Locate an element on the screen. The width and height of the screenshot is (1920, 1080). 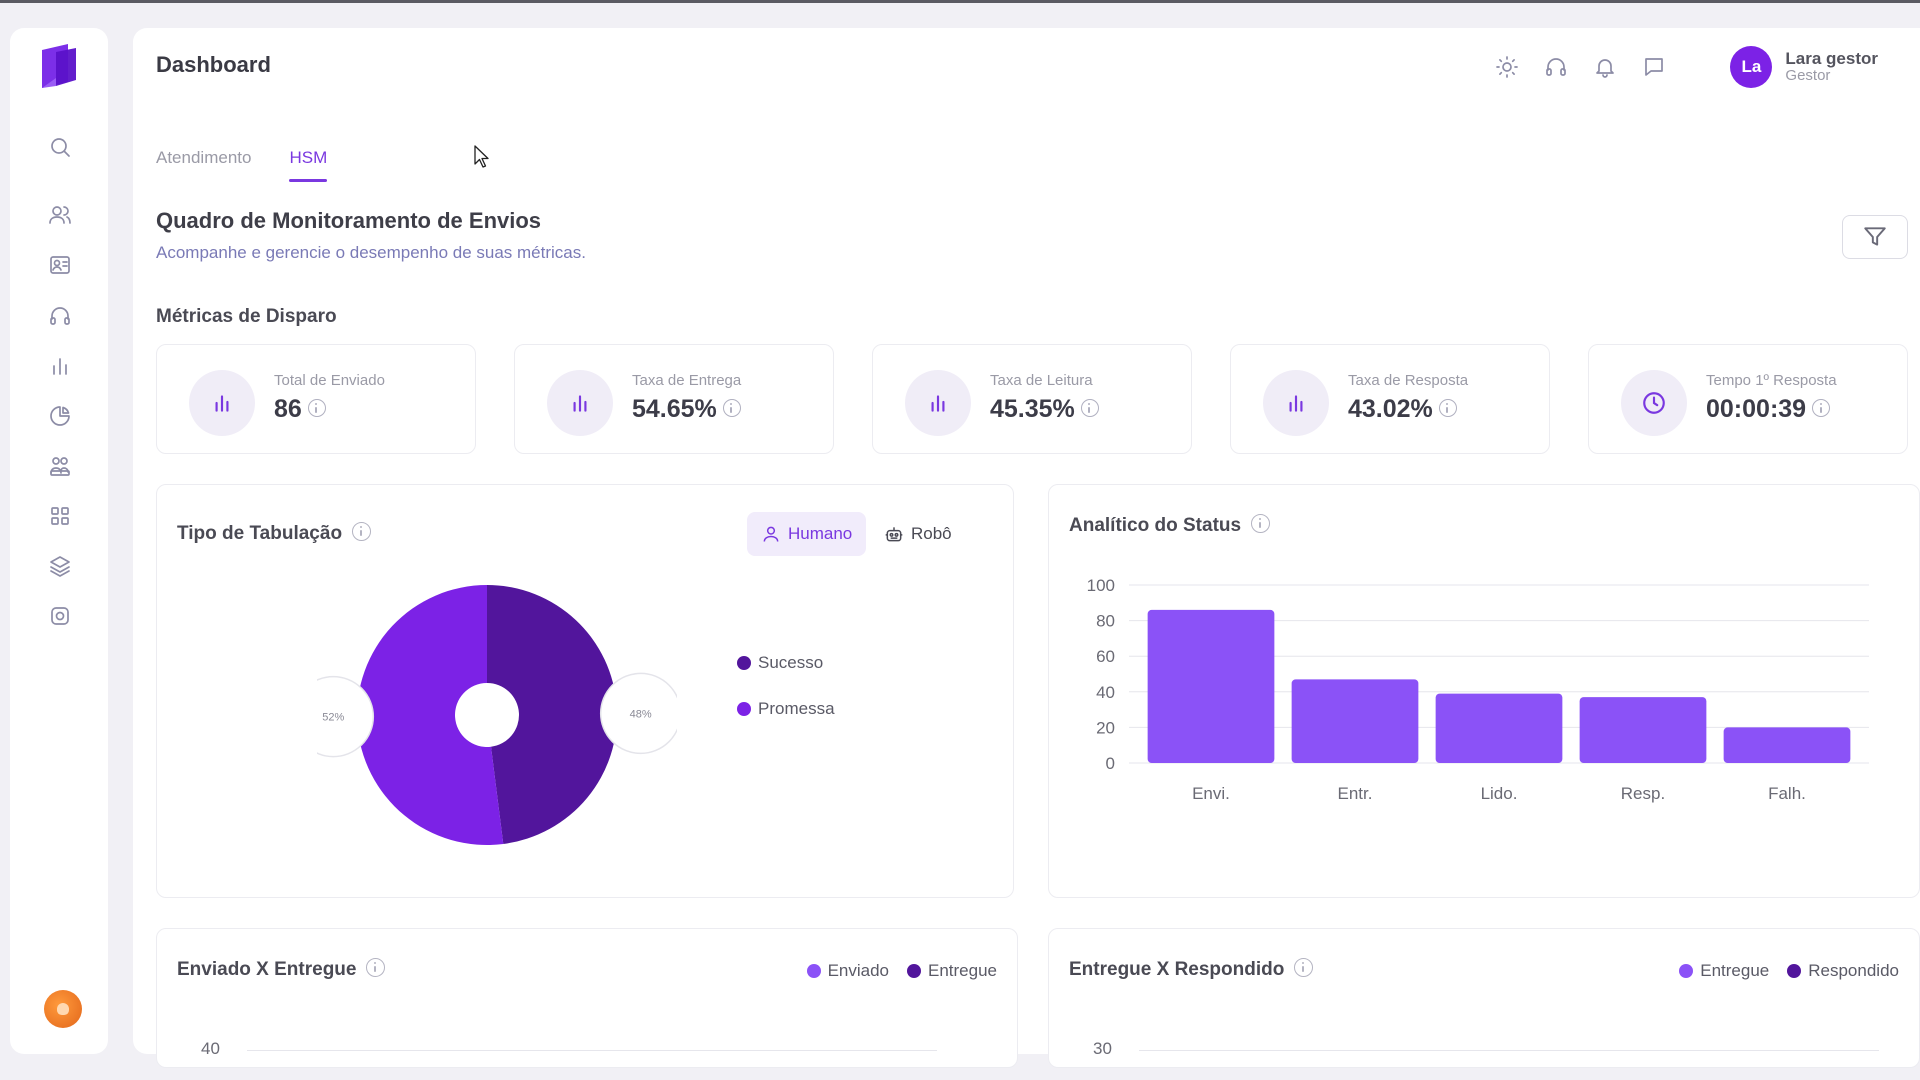
bar-falh is located at coordinates (1787, 745).